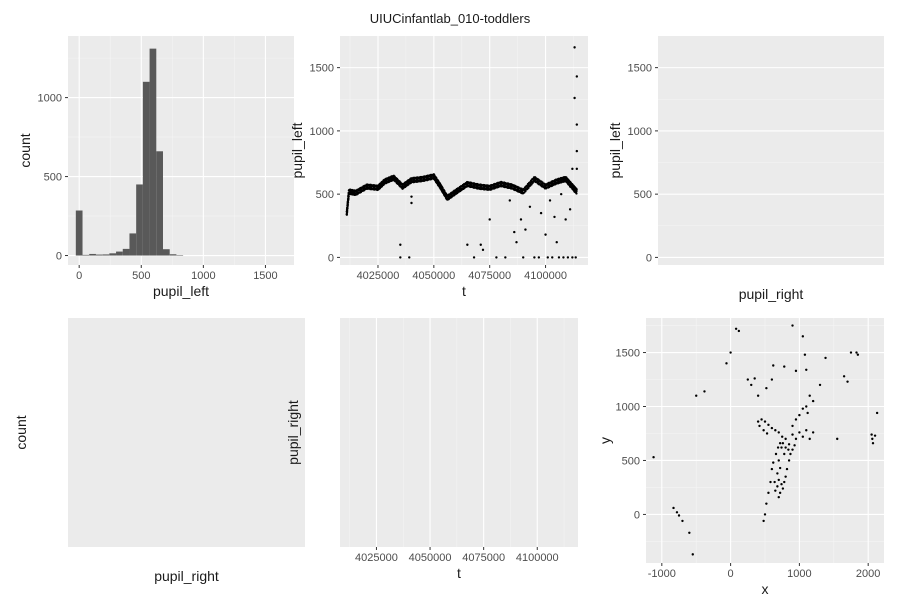 This screenshot has width=900, height=600. Describe the element at coordinates (464, 291) in the screenshot. I see `axis-title-x: t` at that location.